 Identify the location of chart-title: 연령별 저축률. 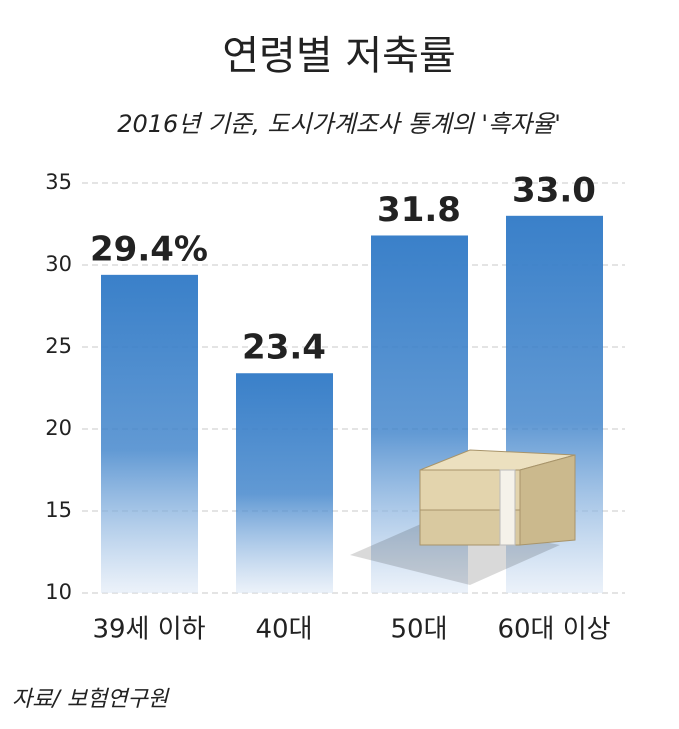
(339, 56).